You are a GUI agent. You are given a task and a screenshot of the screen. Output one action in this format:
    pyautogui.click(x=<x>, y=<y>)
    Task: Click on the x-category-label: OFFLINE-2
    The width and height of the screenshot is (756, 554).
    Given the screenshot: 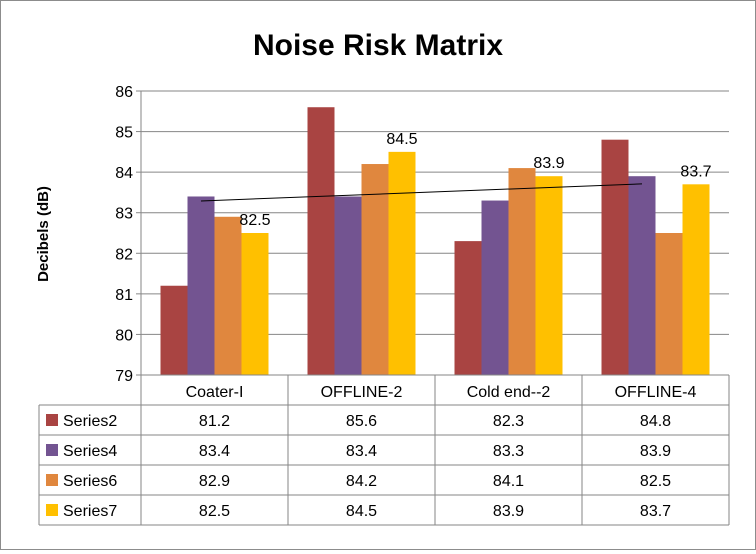 What is the action you would take?
    pyautogui.click(x=362, y=392)
    